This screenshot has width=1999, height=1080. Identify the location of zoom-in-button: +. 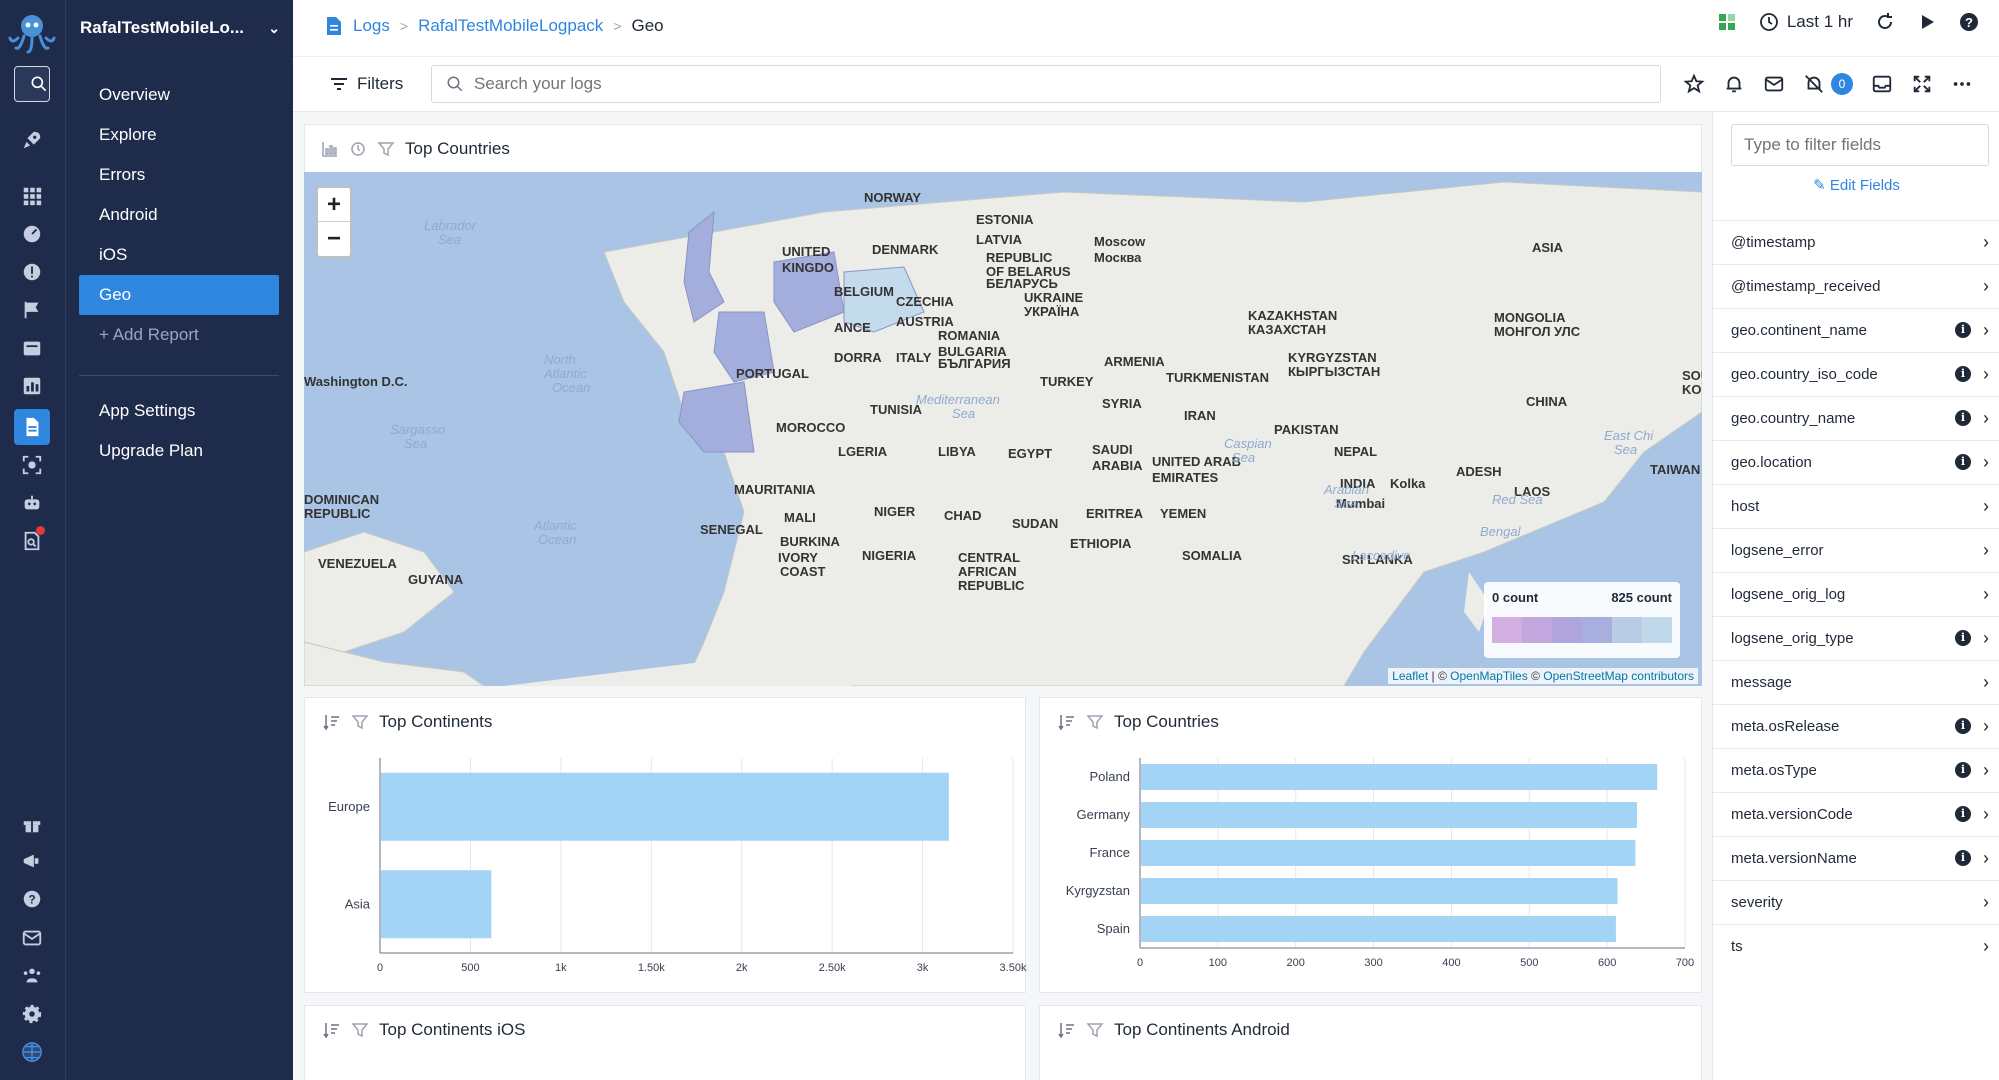
(334, 205).